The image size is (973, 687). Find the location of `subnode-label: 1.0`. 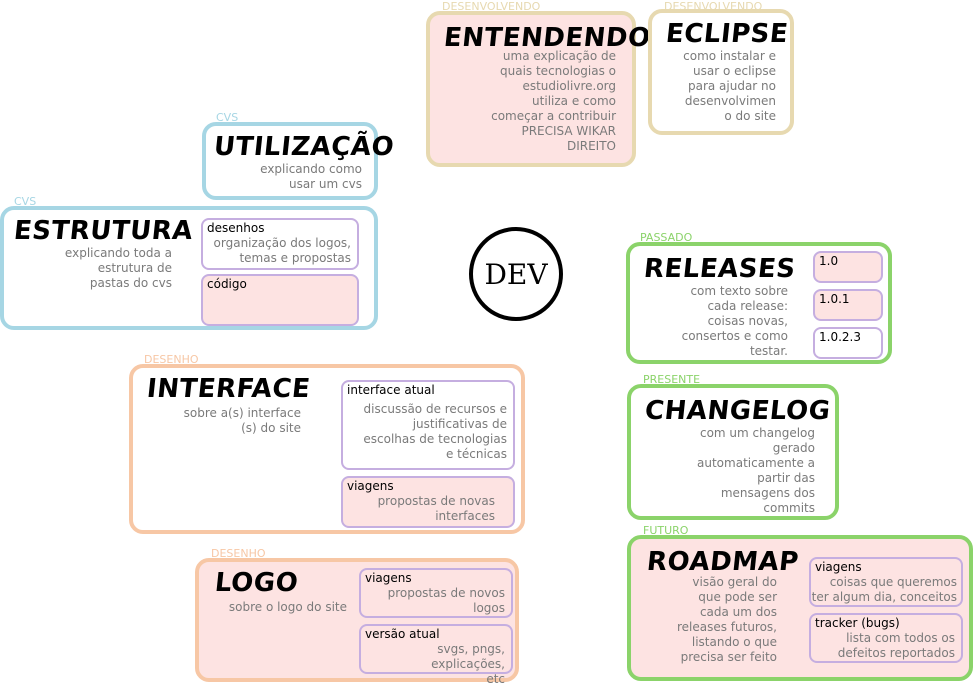

subnode-label: 1.0 is located at coordinates (829, 261).